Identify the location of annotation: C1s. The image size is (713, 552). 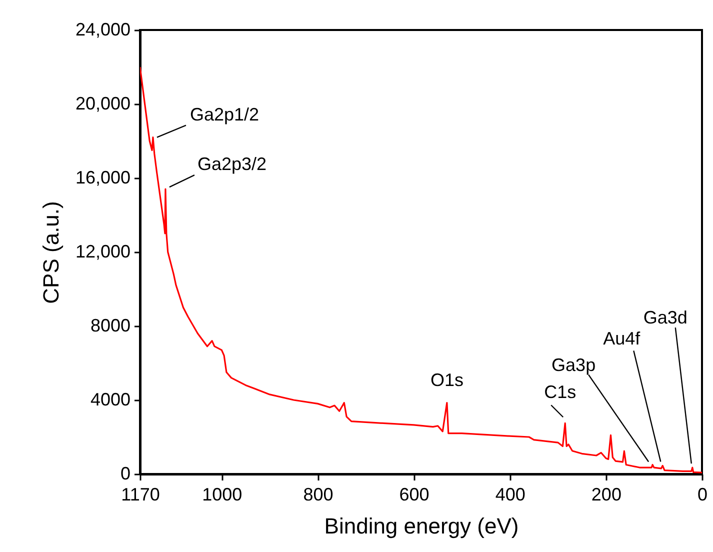
(560, 392).